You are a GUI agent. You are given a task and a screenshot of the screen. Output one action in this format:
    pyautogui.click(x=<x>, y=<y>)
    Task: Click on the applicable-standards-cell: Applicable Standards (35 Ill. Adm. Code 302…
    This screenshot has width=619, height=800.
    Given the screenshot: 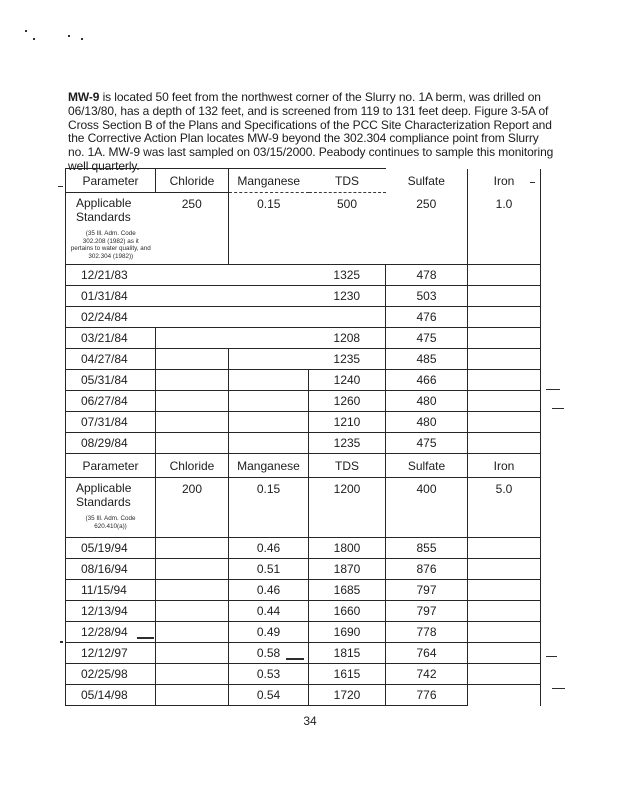 What is the action you would take?
    pyautogui.click(x=110, y=228)
    